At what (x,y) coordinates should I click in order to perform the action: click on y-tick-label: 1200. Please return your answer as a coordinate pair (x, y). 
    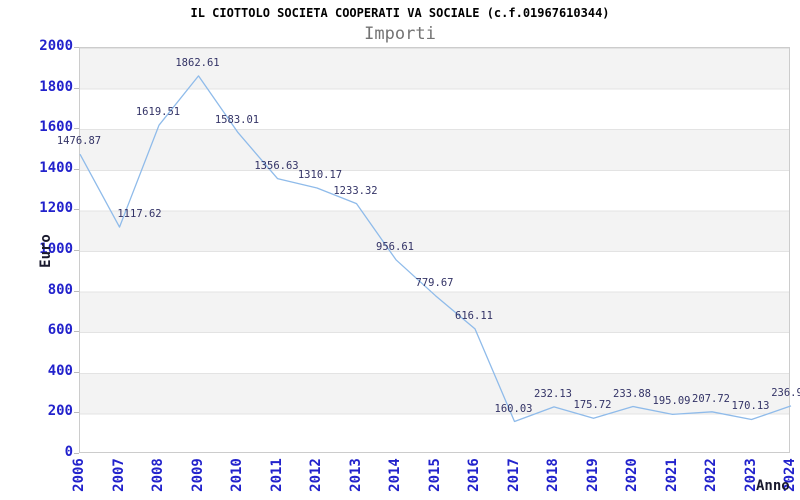
    Looking at the image, I should click on (56, 208).